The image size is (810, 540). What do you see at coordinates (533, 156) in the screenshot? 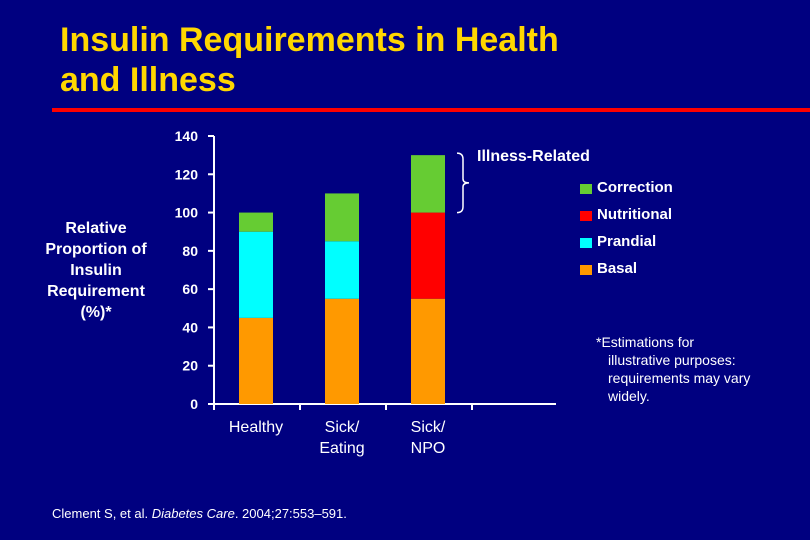
I see `illness-related-annotation: Illness-Related` at bounding box center [533, 156].